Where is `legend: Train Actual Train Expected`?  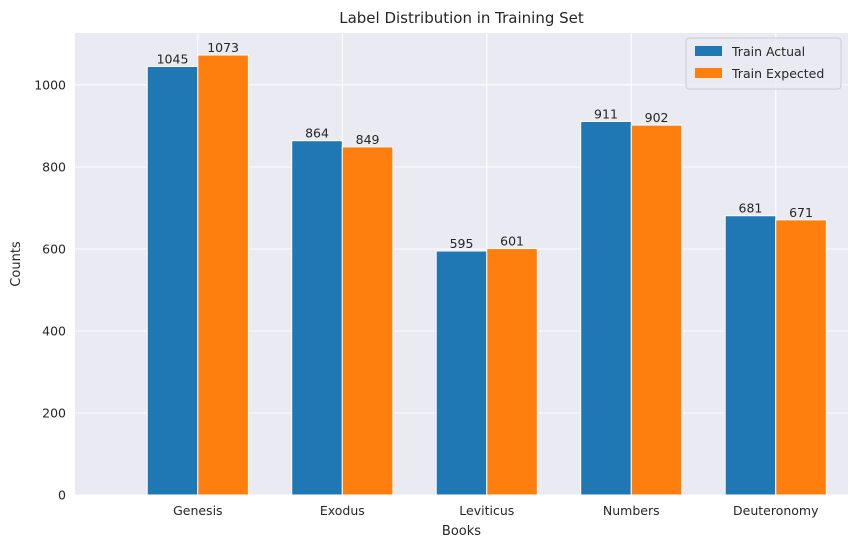 legend: Train Actual Train Expected is located at coordinates (763, 63).